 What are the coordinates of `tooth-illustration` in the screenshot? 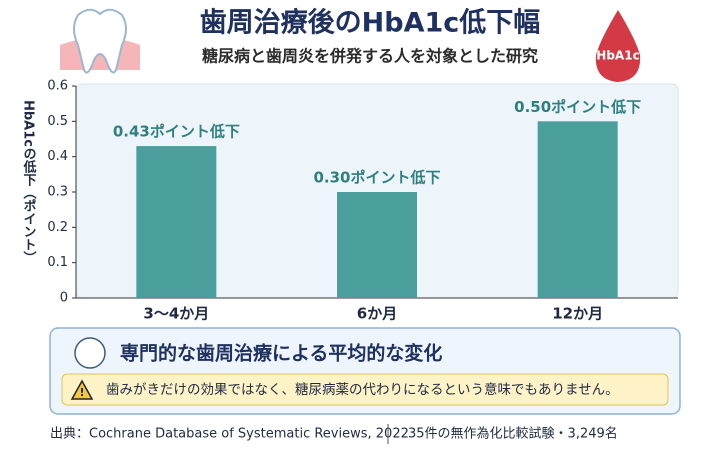 It's located at (100, 41).